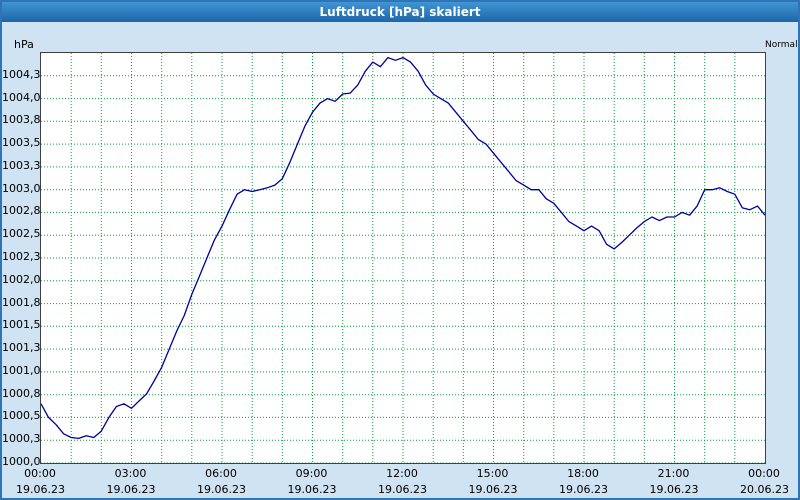 The width and height of the screenshot is (800, 500). What do you see at coordinates (673, 473) in the screenshot?
I see `x-tick-time-label: 21:00` at bounding box center [673, 473].